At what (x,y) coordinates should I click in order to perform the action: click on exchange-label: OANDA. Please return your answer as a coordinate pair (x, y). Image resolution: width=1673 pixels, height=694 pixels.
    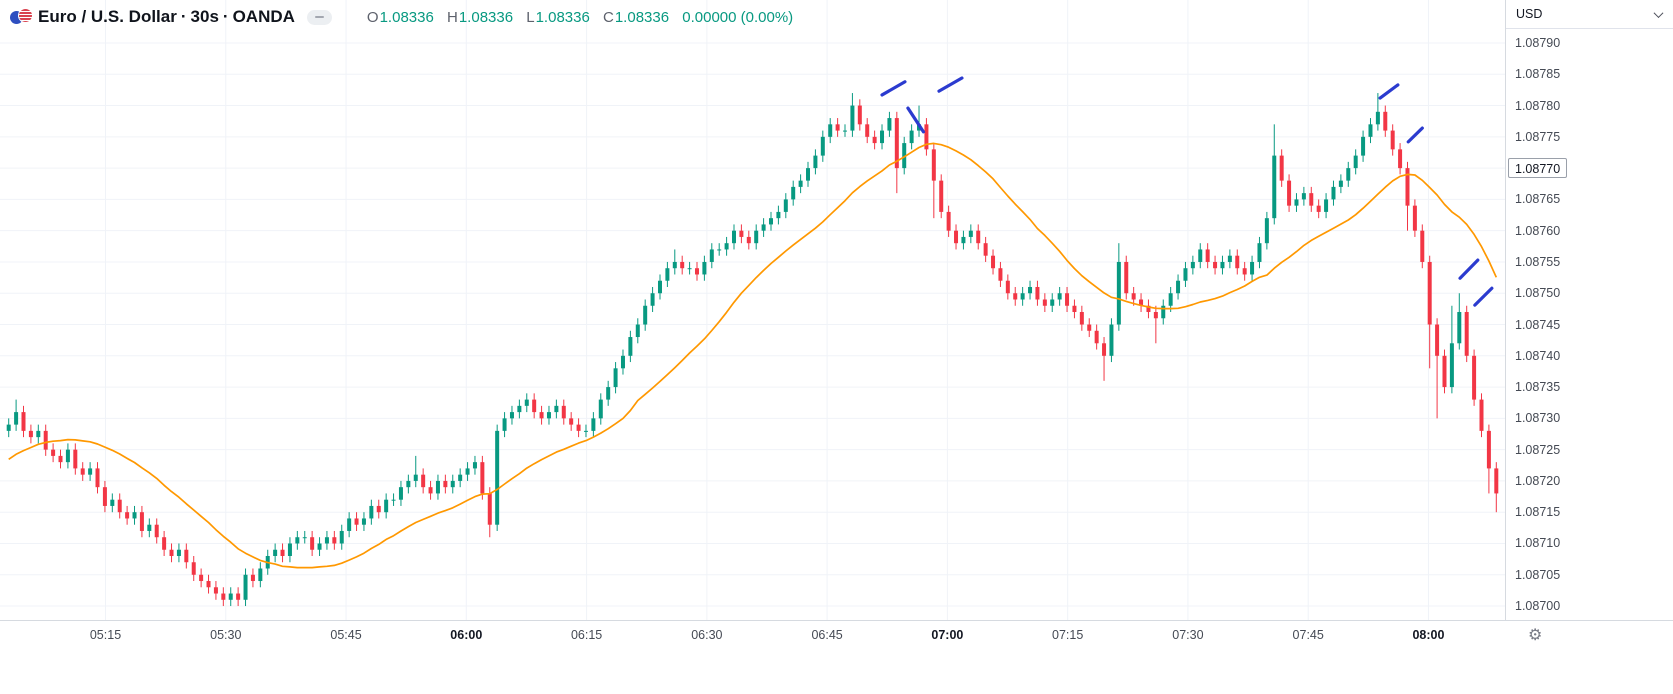
    Looking at the image, I should click on (263, 16).